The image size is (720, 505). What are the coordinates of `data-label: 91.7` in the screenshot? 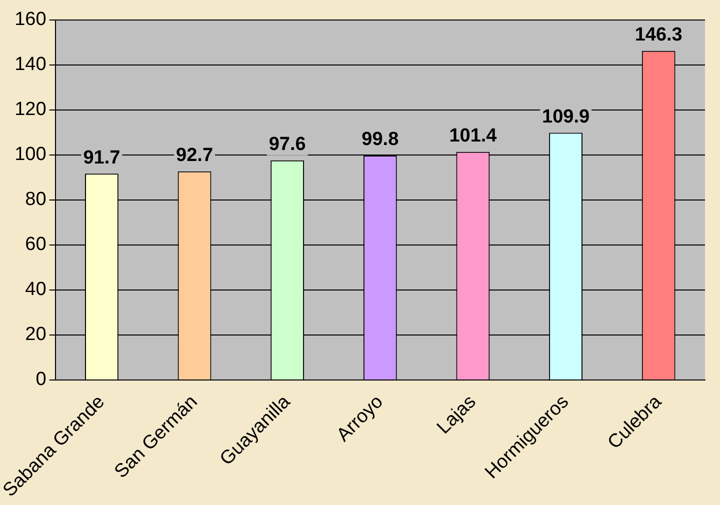 It's located at (101, 157).